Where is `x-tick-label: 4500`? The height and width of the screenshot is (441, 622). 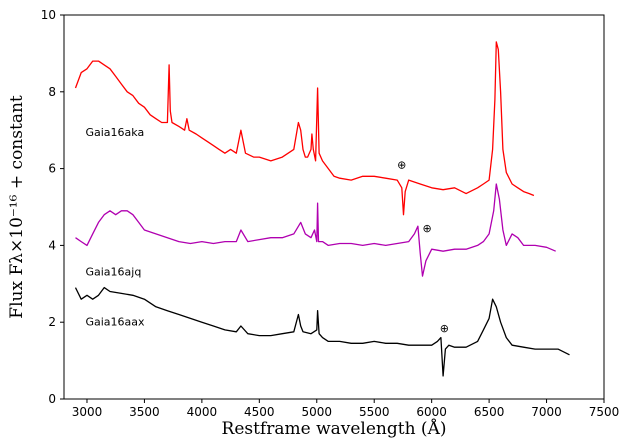 x-tick-label: 4500 is located at coordinates (259, 412).